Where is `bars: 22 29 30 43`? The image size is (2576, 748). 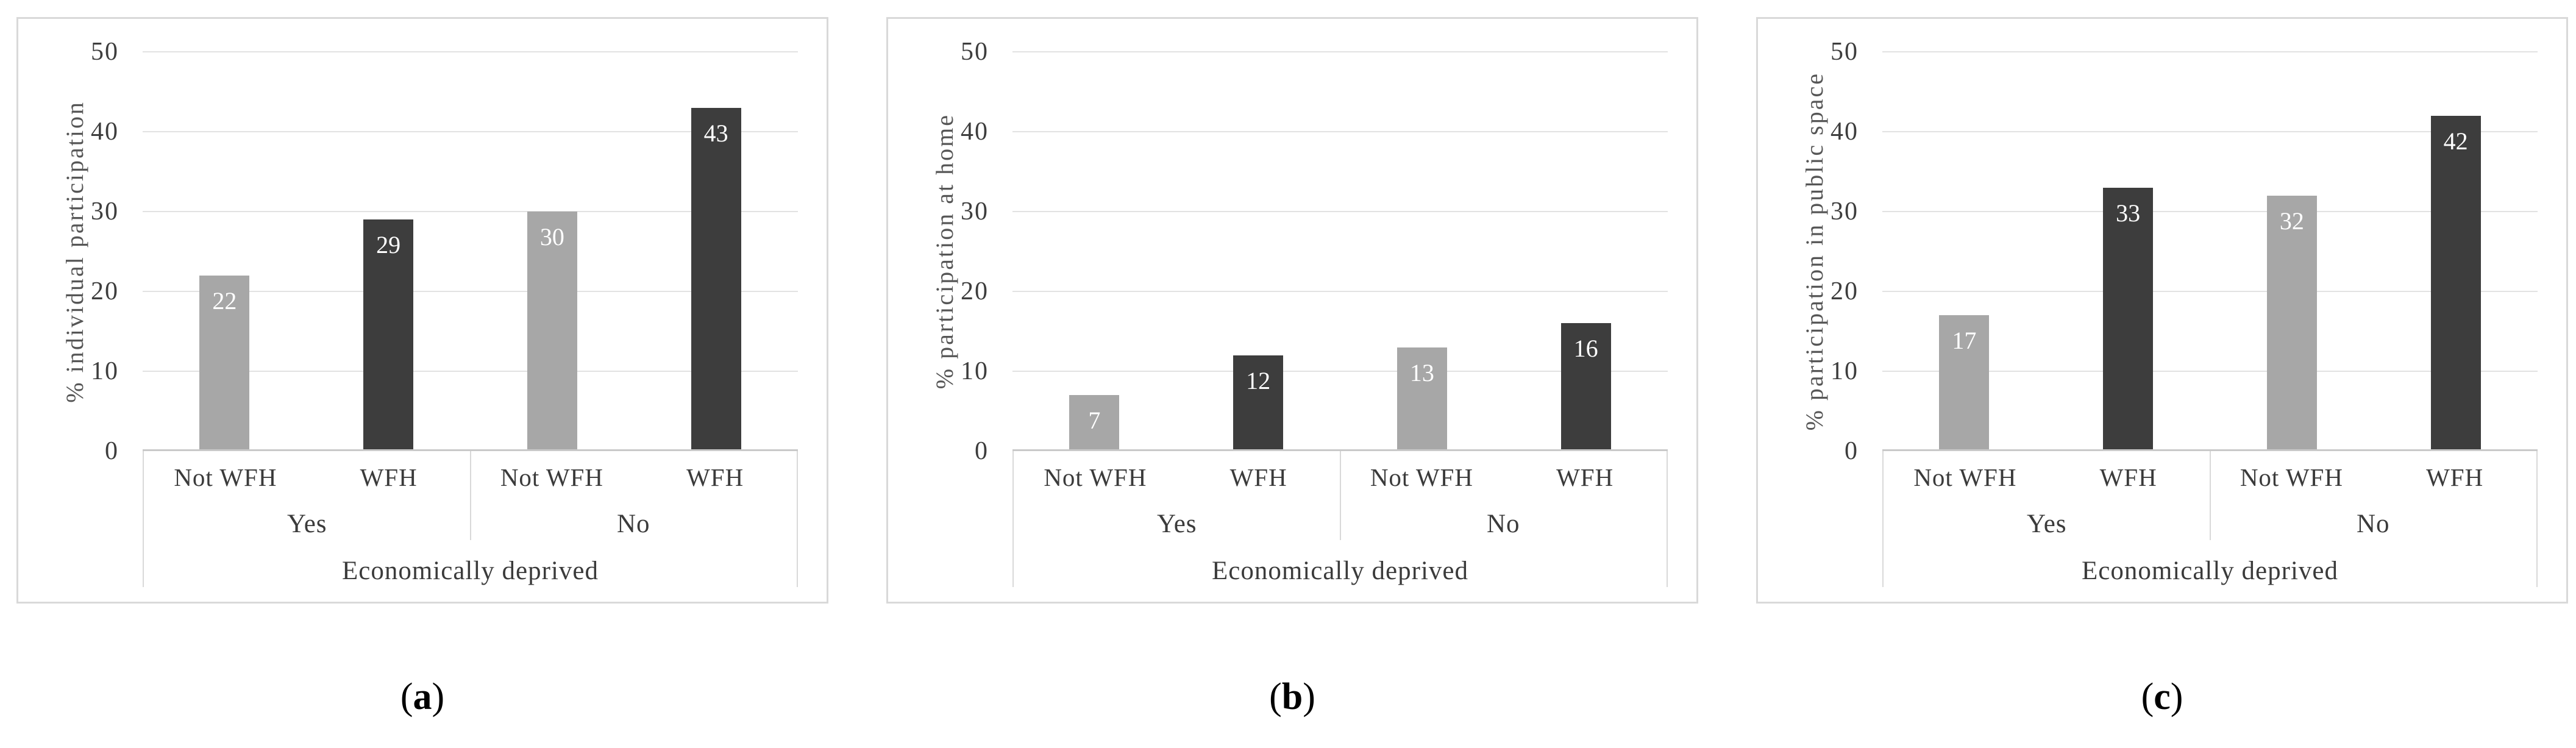
bars: 22 29 30 43 is located at coordinates (470, 252).